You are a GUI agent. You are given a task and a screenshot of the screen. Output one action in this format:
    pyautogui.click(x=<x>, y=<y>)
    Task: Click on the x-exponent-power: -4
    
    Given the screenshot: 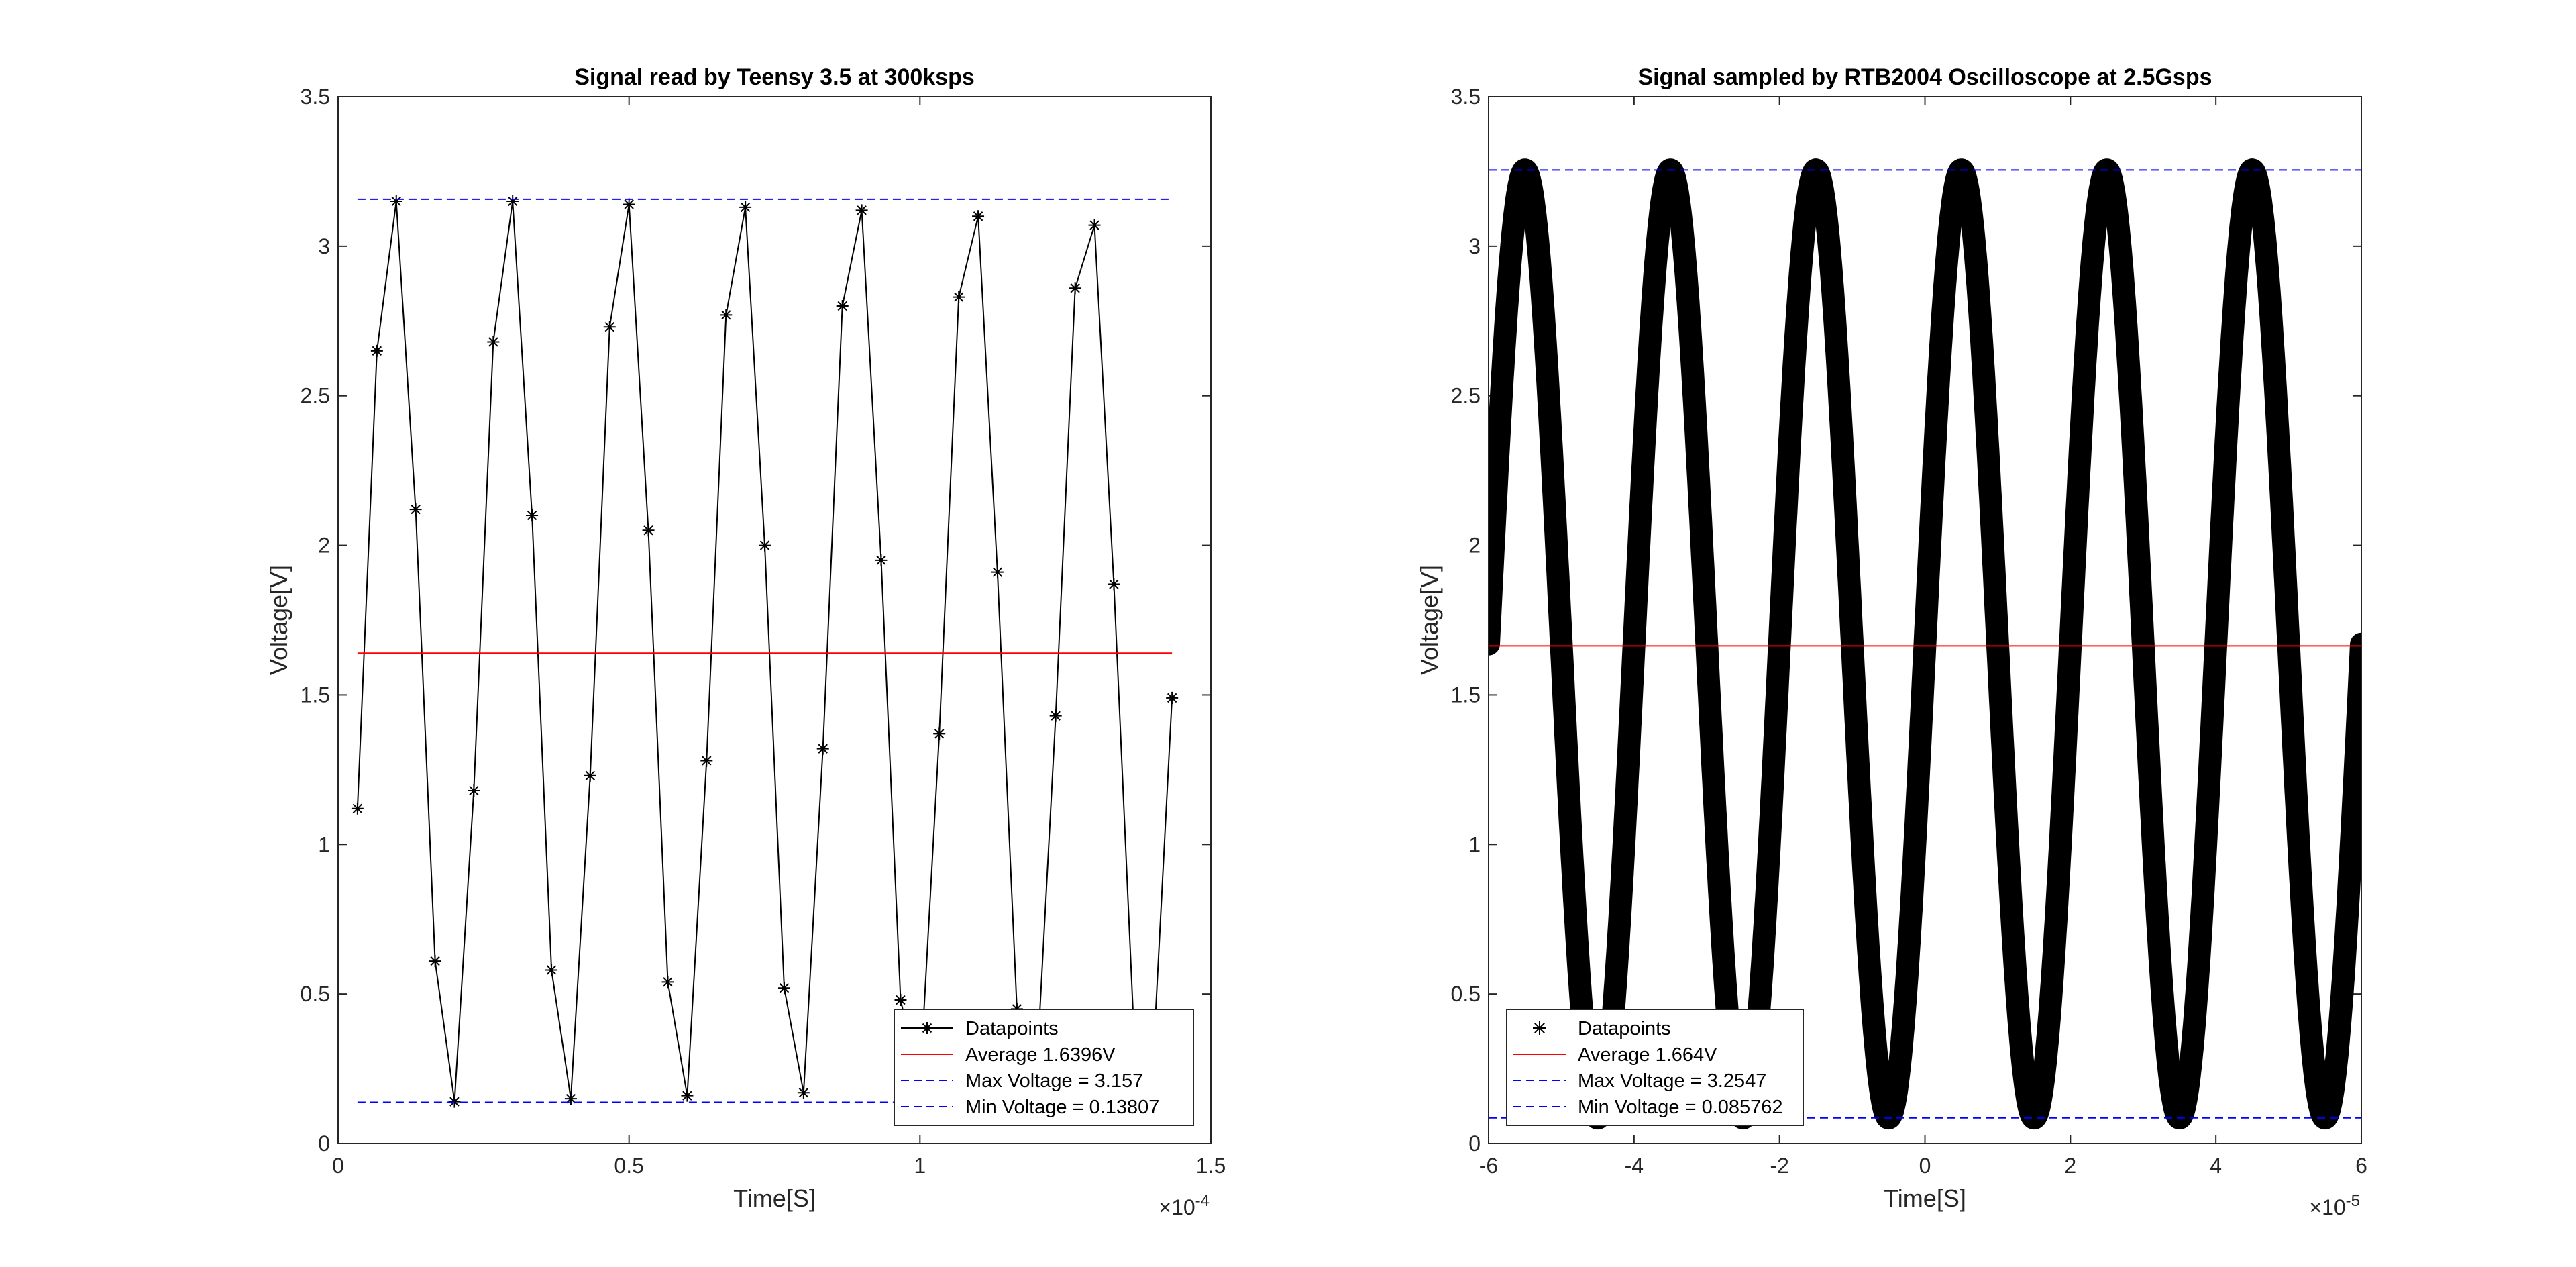 What is the action you would take?
    pyautogui.click(x=1202, y=1201)
    